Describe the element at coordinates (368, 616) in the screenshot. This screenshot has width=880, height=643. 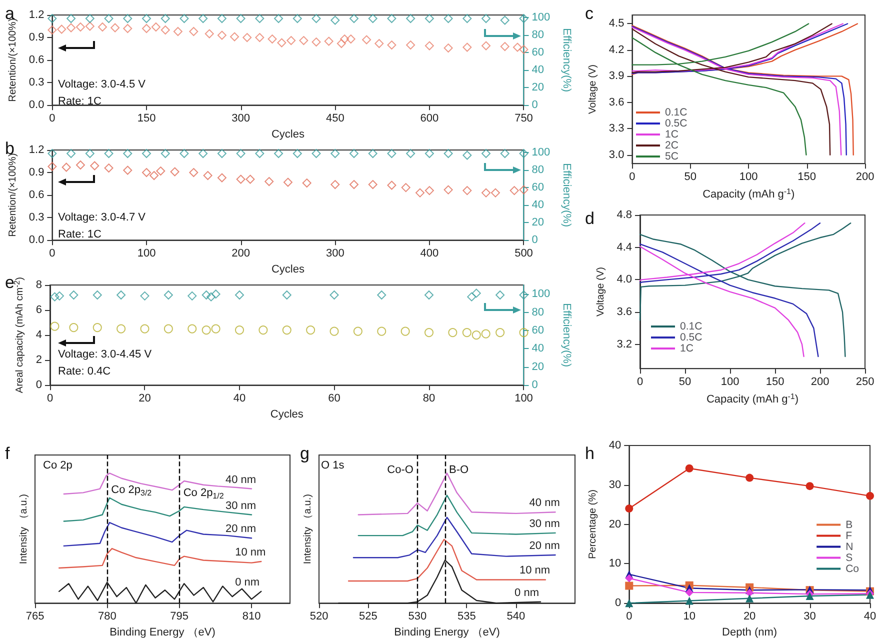
I see `x-tick-label: 525` at that location.